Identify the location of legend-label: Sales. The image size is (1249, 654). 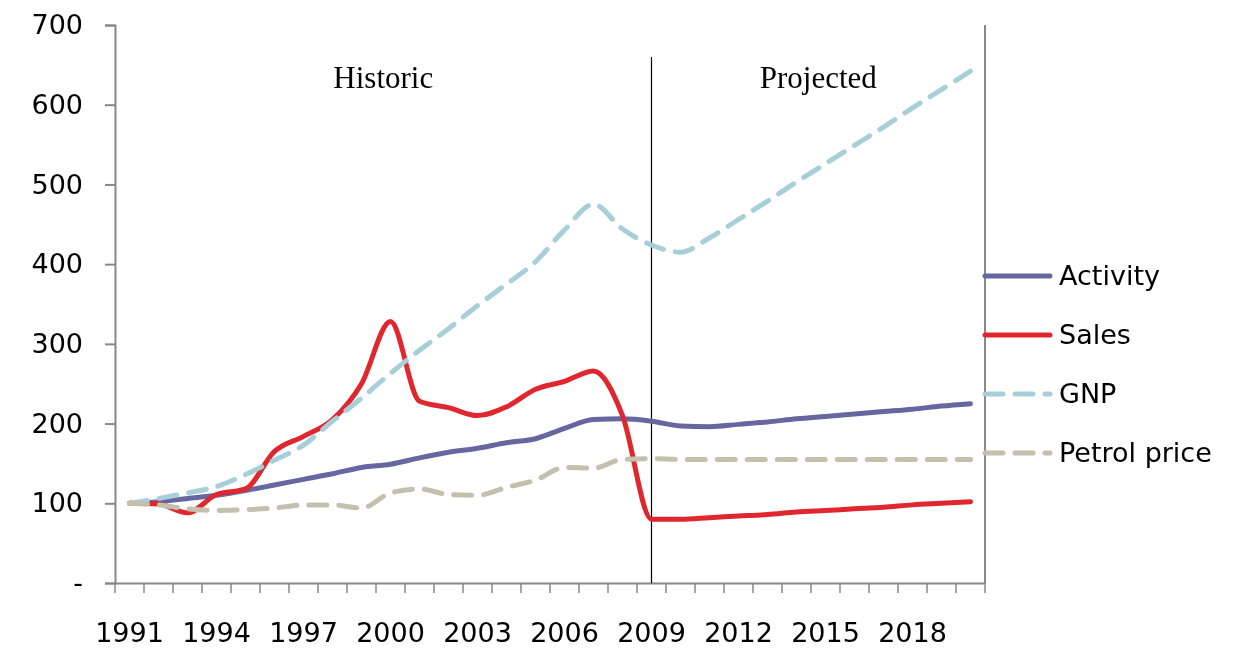
(1095, 335).